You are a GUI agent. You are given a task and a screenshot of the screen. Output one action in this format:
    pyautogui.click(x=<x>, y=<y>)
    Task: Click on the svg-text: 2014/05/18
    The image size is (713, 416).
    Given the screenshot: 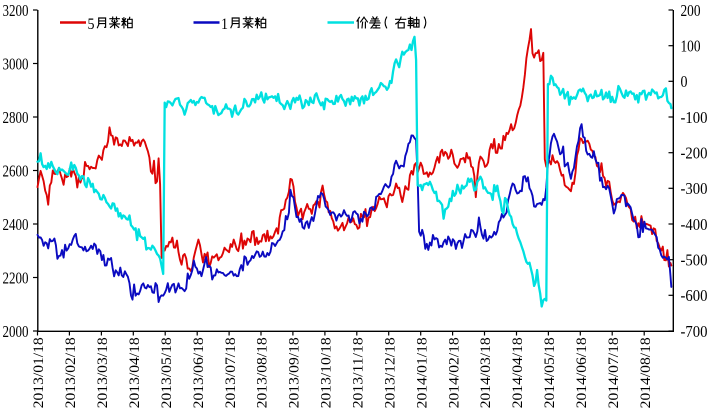 What is the action you would take?
    pyautogui.click(x=550, y=372)
    